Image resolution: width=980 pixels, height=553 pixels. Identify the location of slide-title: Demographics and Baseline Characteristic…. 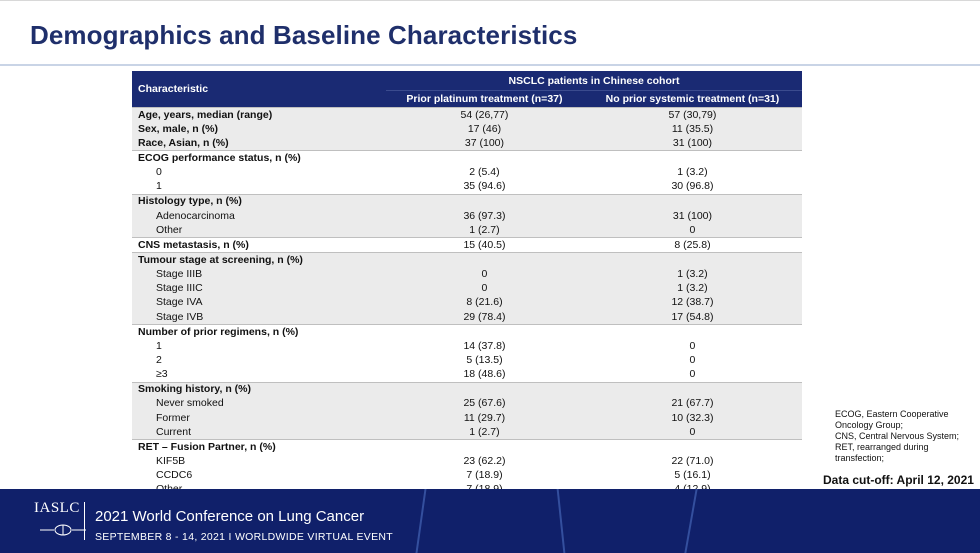
(304, 35).